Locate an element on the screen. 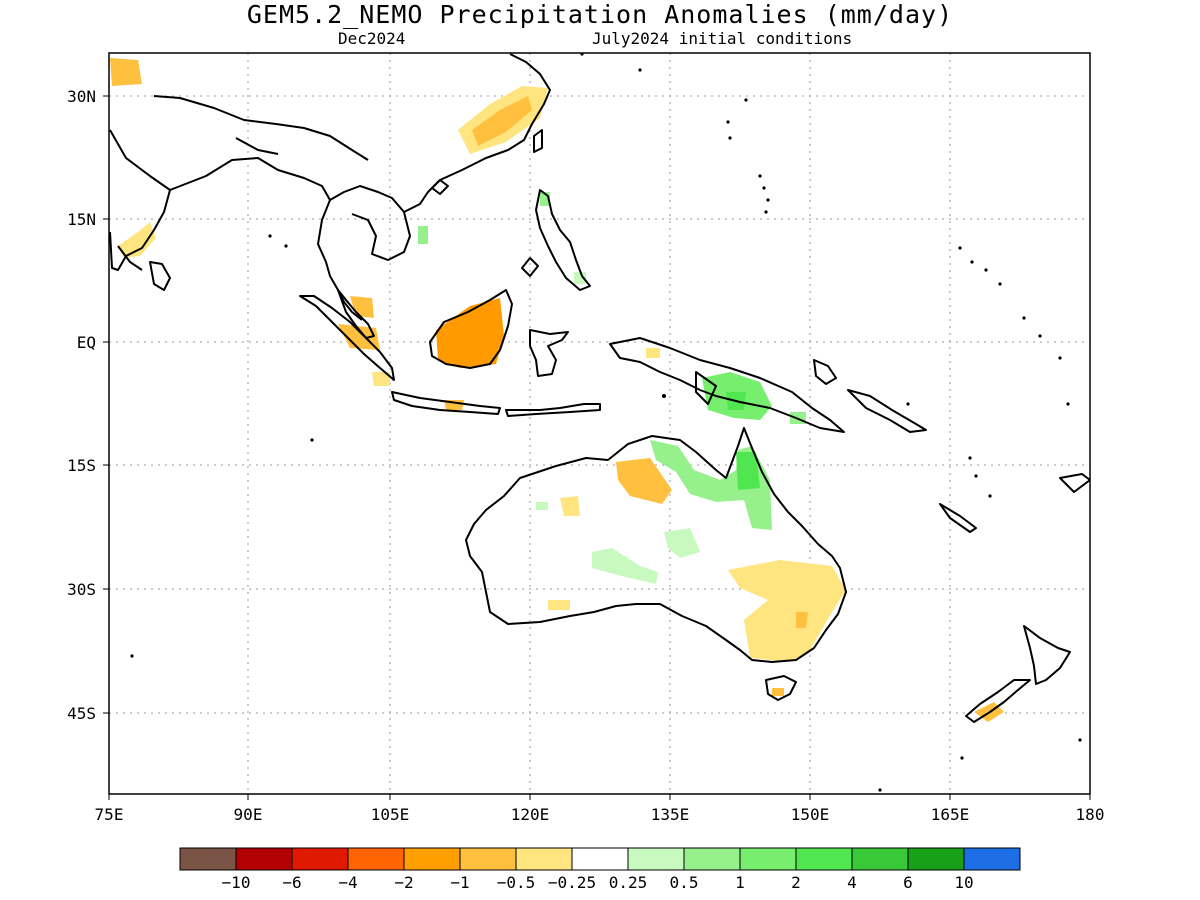 Image resolution: width=1200 pixels, height=900 pixels. lon-tick-label: 75E is located at coordinates (109, 814).